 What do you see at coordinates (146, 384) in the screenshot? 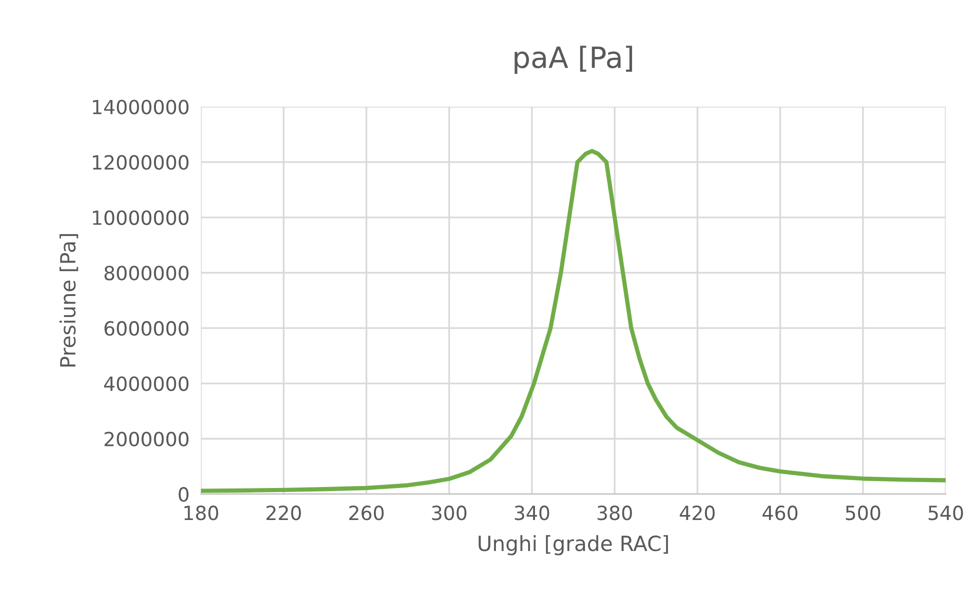
I see `y-tick-label: 4000000` at bounding box center [146, 384].